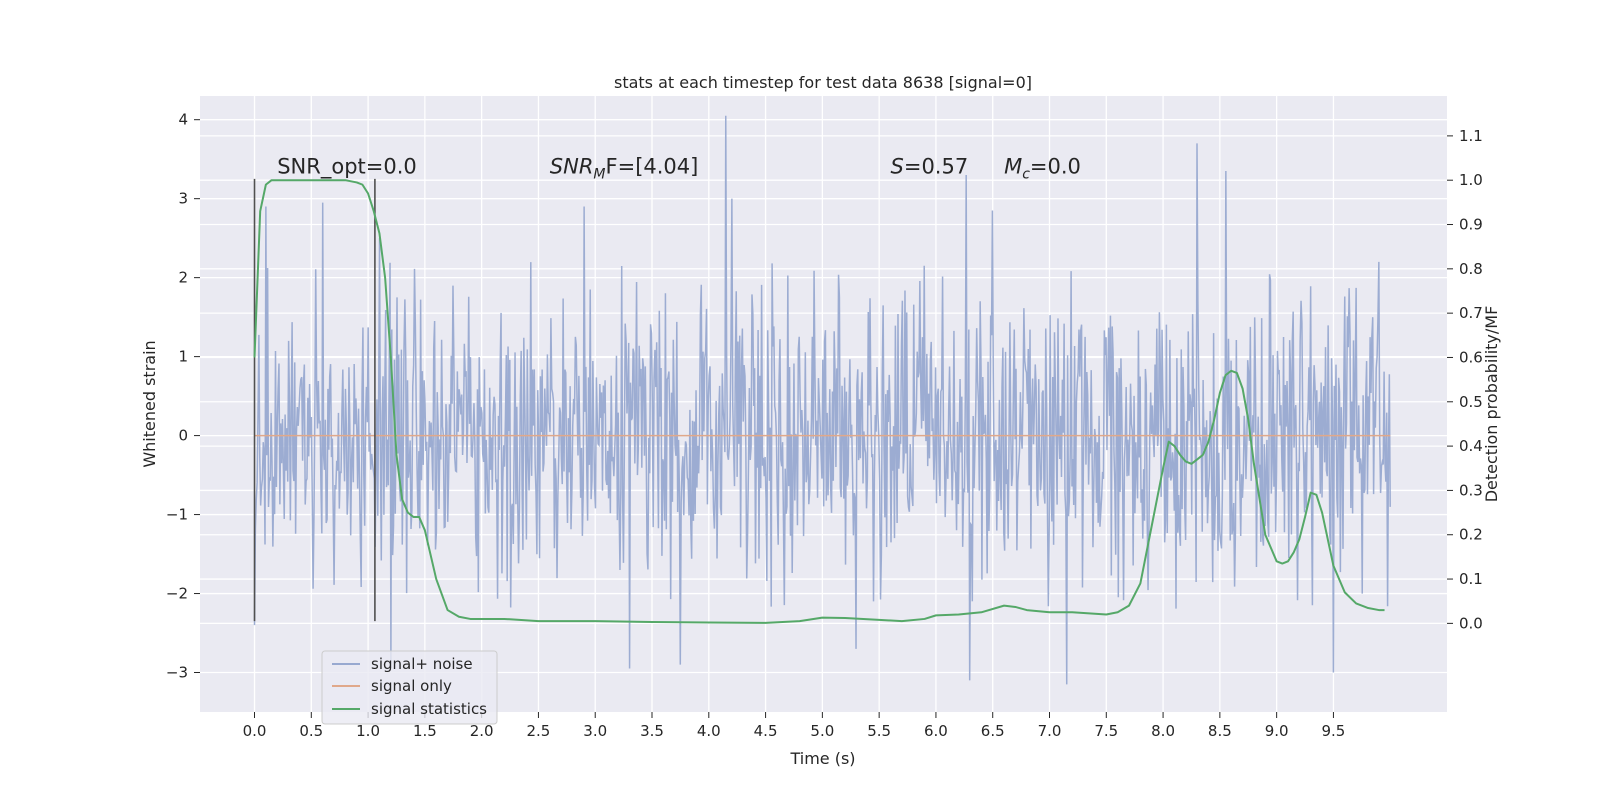 This screenshot has width=1600, height=800. Describe the element at coordinates (1491, 404) in the screenshot. I see `y-axis-label-right: Detection probability/MF` at that location.